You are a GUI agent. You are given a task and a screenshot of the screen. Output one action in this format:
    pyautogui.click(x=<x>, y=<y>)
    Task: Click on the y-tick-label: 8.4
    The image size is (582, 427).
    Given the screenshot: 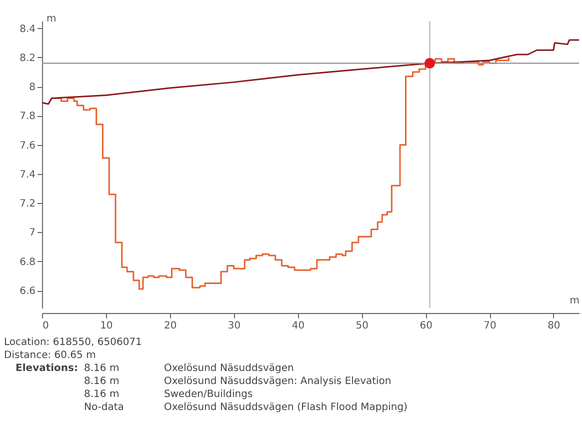 What is the action you would take?
    pyautogui.click(x=28, y=29)
    